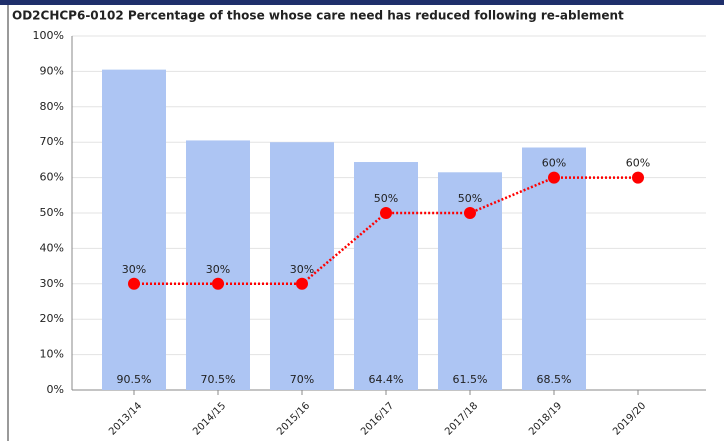 The image size is (724, 441). Describe the element at coordinates (52, 106) in the screenshot. I see `y-tick-label: 80%` at that location.